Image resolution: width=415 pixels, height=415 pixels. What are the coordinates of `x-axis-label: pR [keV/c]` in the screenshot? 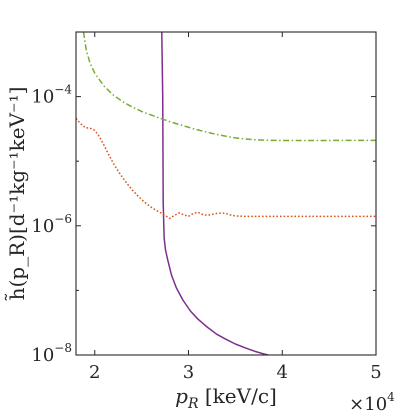 It's located at (226, 398).